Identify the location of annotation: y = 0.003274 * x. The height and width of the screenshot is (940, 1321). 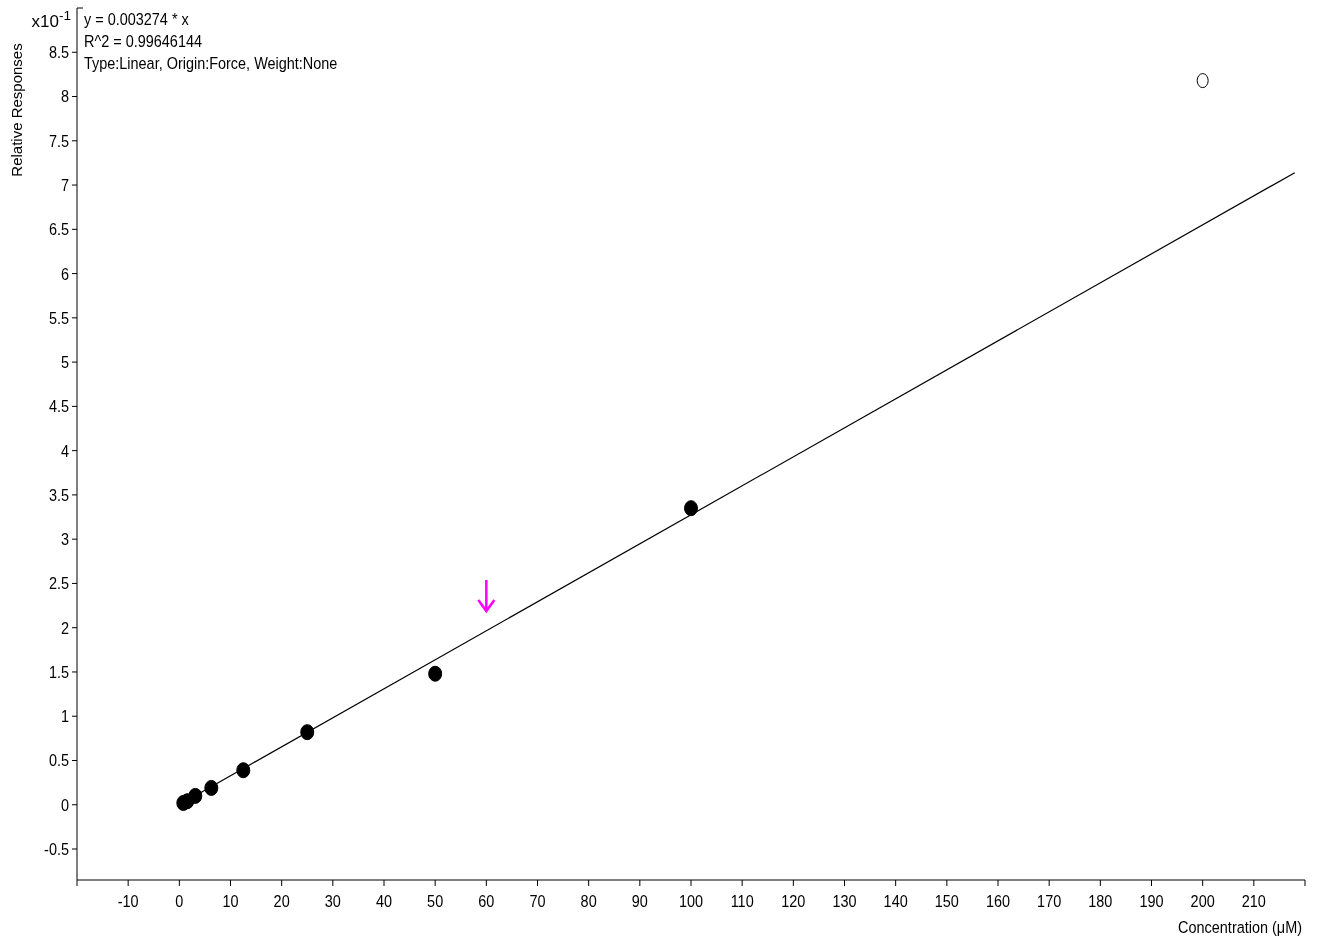
(136, 19).